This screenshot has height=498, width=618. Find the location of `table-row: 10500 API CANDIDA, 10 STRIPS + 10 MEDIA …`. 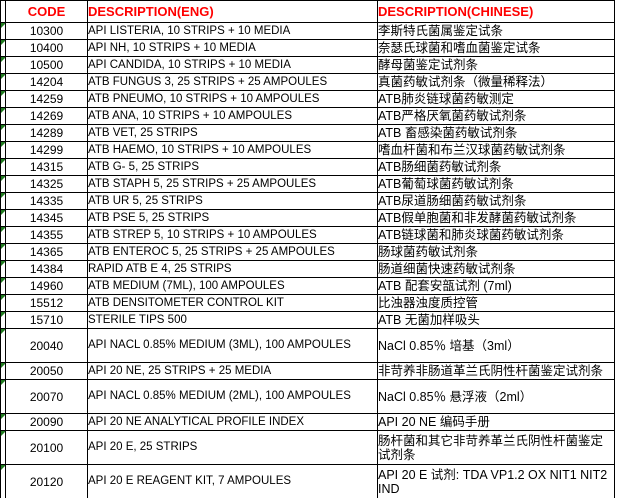

table-row: 10500 API CANDIDA, 10 STRIPS + 10 MEDIA … is located at coordinates (307, 65).